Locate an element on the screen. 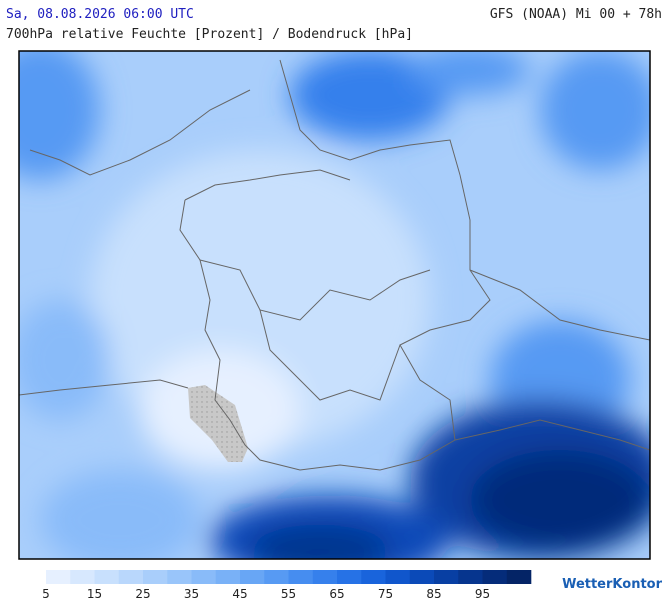  legend-tick-label: 35 is located at coordinates (191, 593).